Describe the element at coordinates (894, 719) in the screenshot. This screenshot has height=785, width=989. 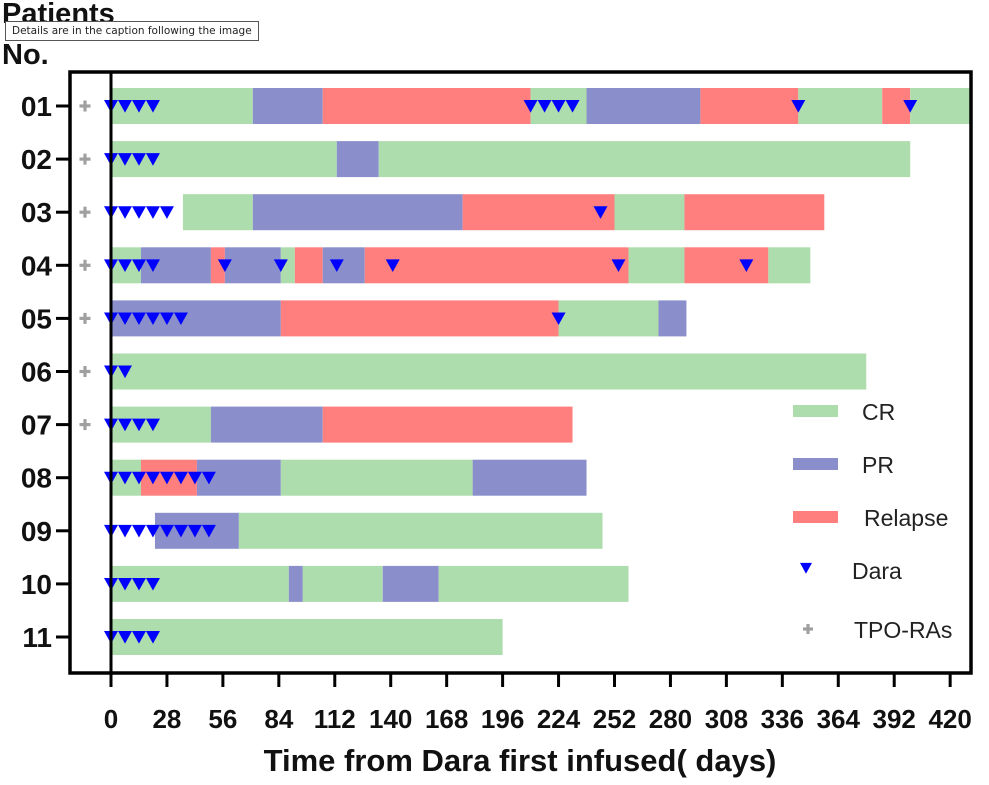
I see `x-tick-label-392: 392` at that location.